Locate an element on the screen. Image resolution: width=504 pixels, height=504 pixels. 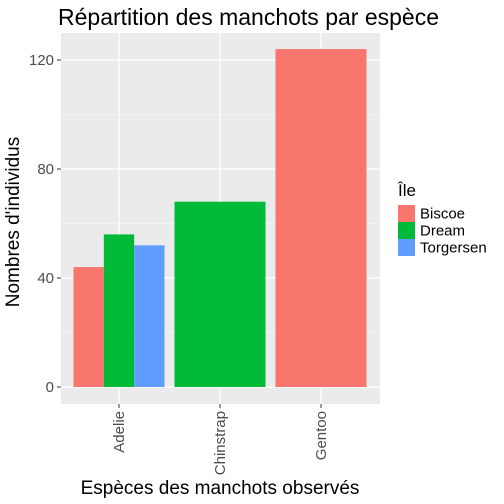
legend-key-biscoe is located at coordinates (406, 213).